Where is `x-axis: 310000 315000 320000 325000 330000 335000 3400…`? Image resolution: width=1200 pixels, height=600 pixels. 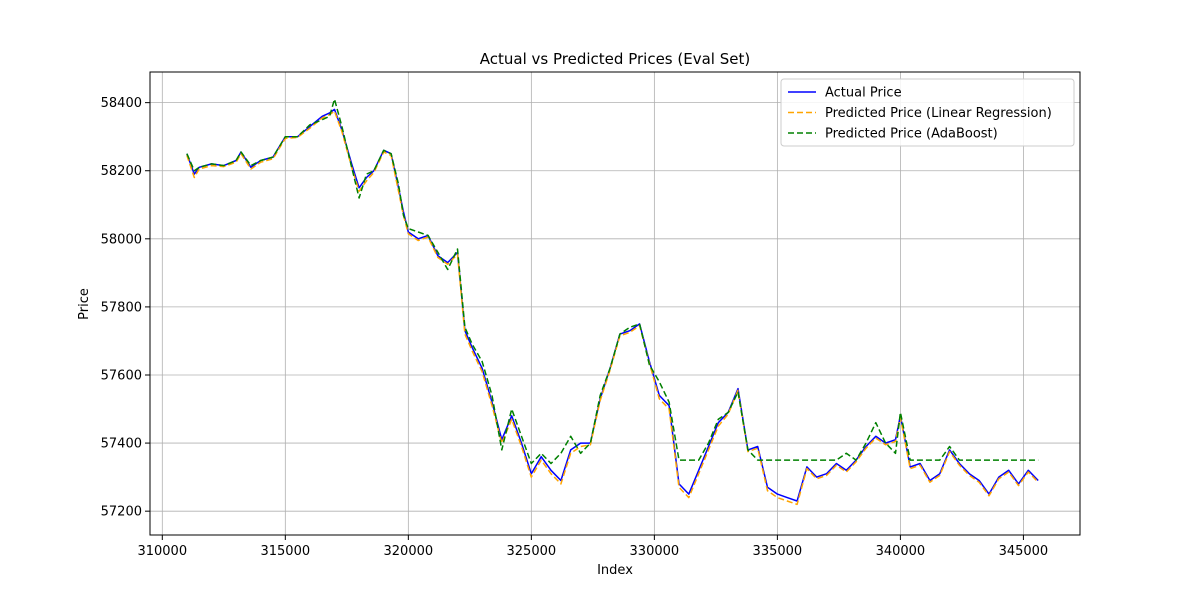
x-axis: 310000 315000 320000 325000 330000 335000 3400… is located at coordinates (592, 547).